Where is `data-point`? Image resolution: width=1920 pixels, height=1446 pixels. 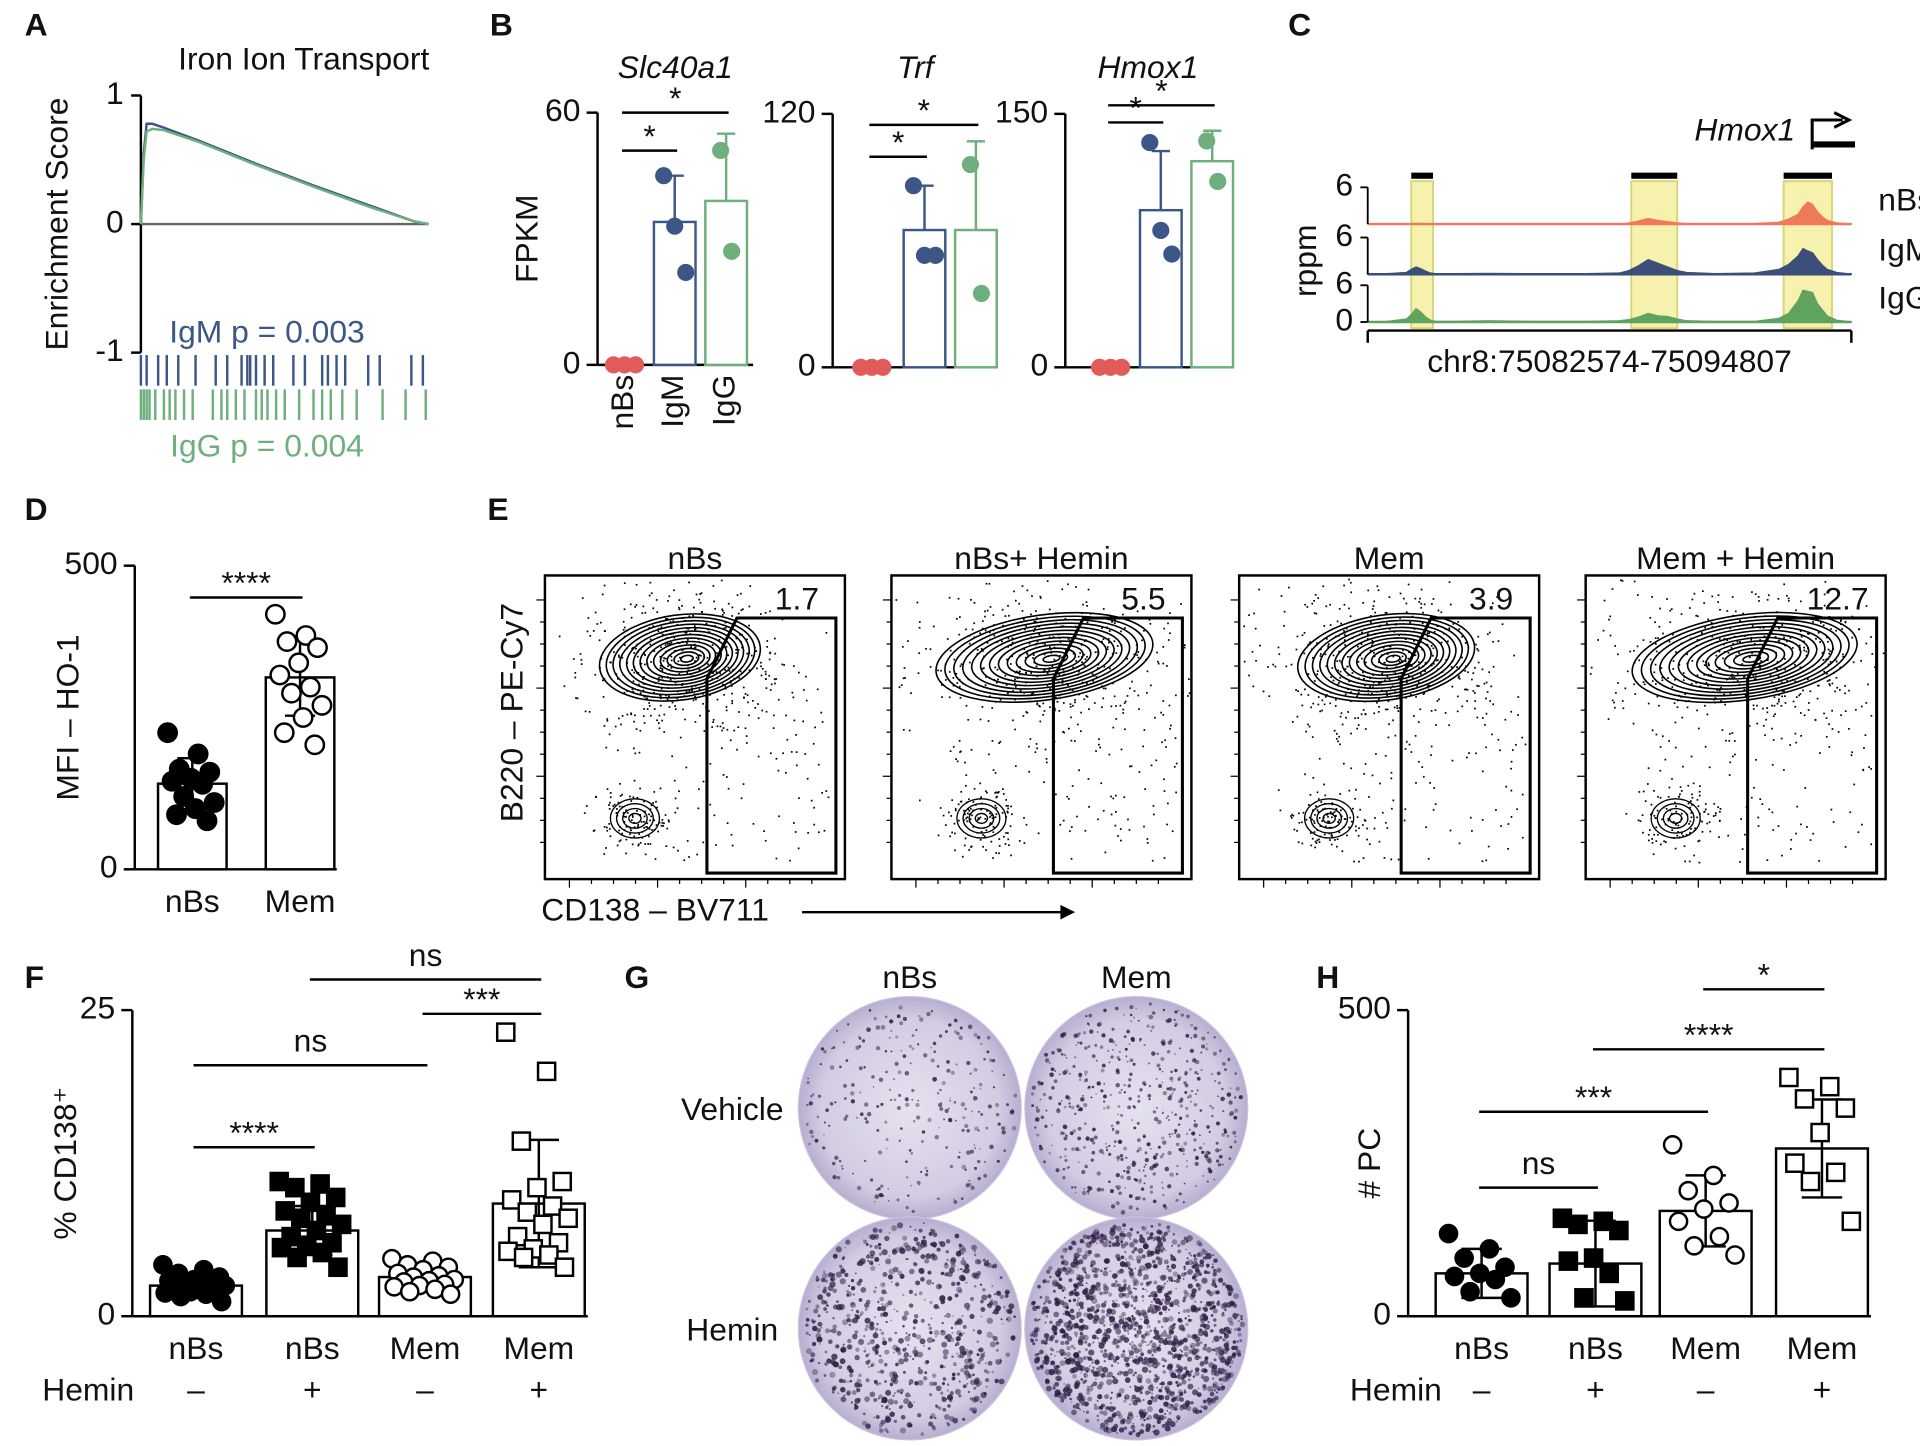
data-point is located at coordinates (303, 717).